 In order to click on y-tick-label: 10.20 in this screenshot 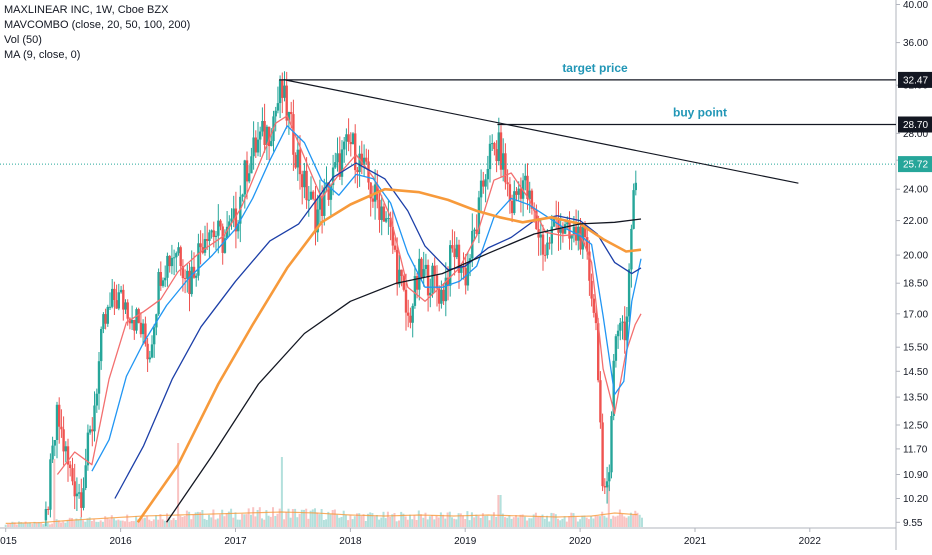, I will do `click(915, 499)`.